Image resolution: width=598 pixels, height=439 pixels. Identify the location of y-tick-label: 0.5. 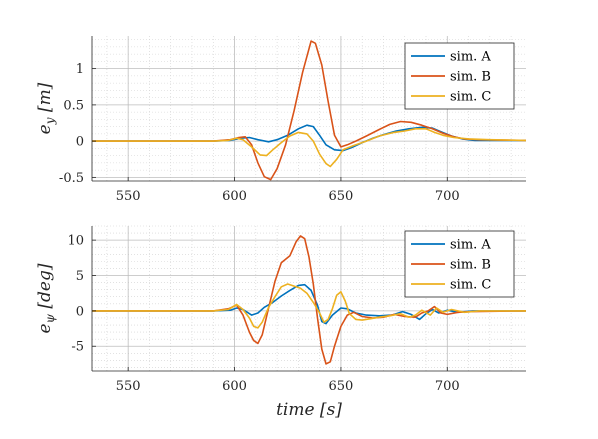
(73, 105).